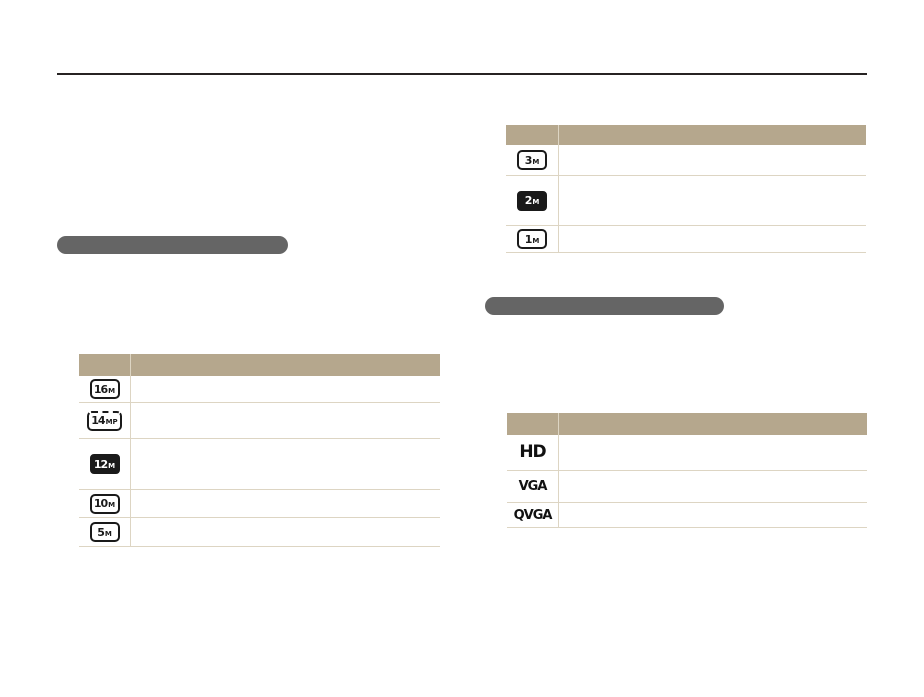 This screenshot has height=697, width=924. I want to click on table-row: 16 M, so click(259, 389).